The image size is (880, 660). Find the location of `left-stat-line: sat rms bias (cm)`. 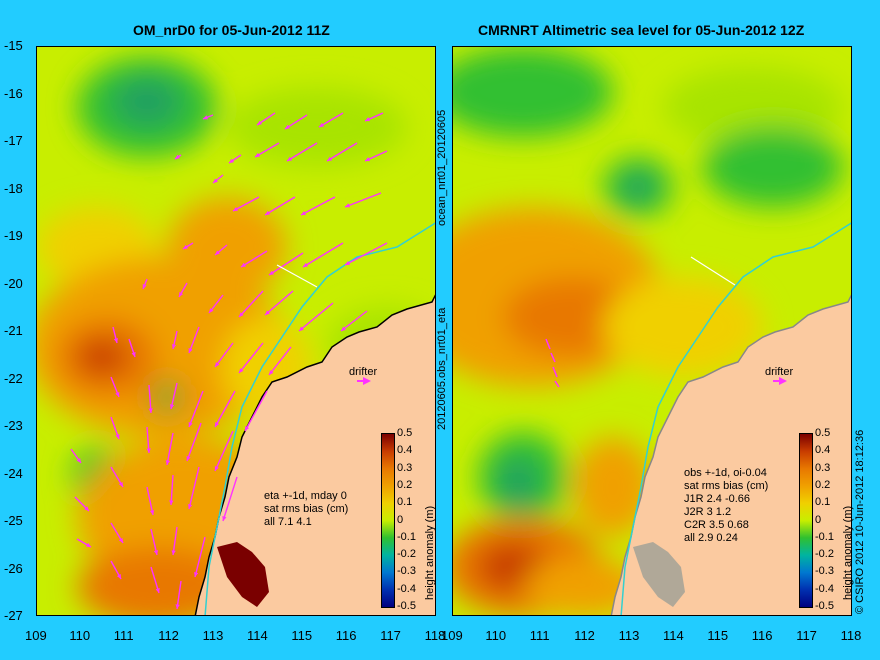

left-stat-line: sat rms bias (cm) is located at coordinates (306, 509).